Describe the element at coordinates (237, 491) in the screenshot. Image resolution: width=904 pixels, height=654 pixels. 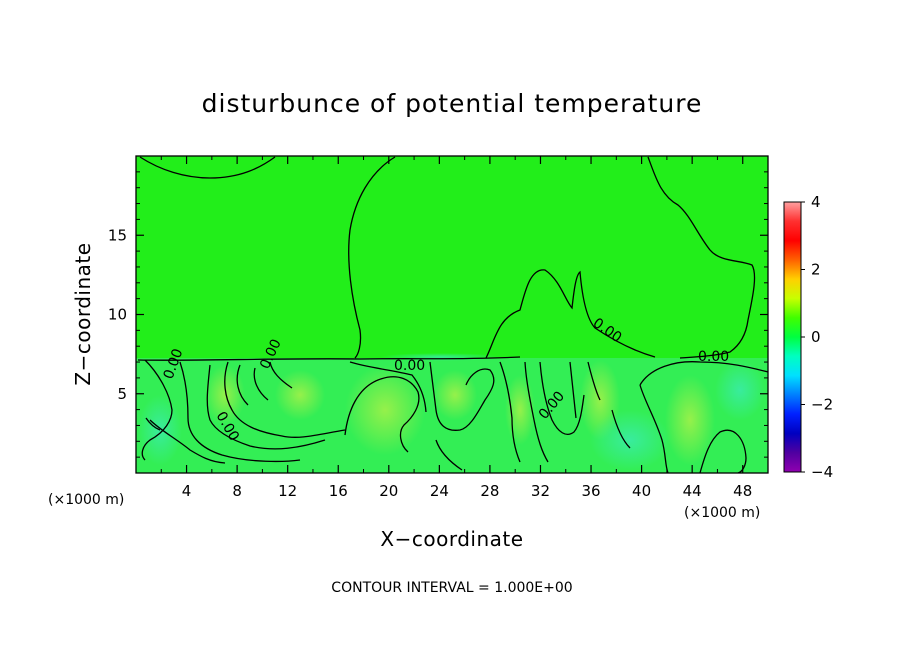
I see `x-tick-label: 8` at that location.